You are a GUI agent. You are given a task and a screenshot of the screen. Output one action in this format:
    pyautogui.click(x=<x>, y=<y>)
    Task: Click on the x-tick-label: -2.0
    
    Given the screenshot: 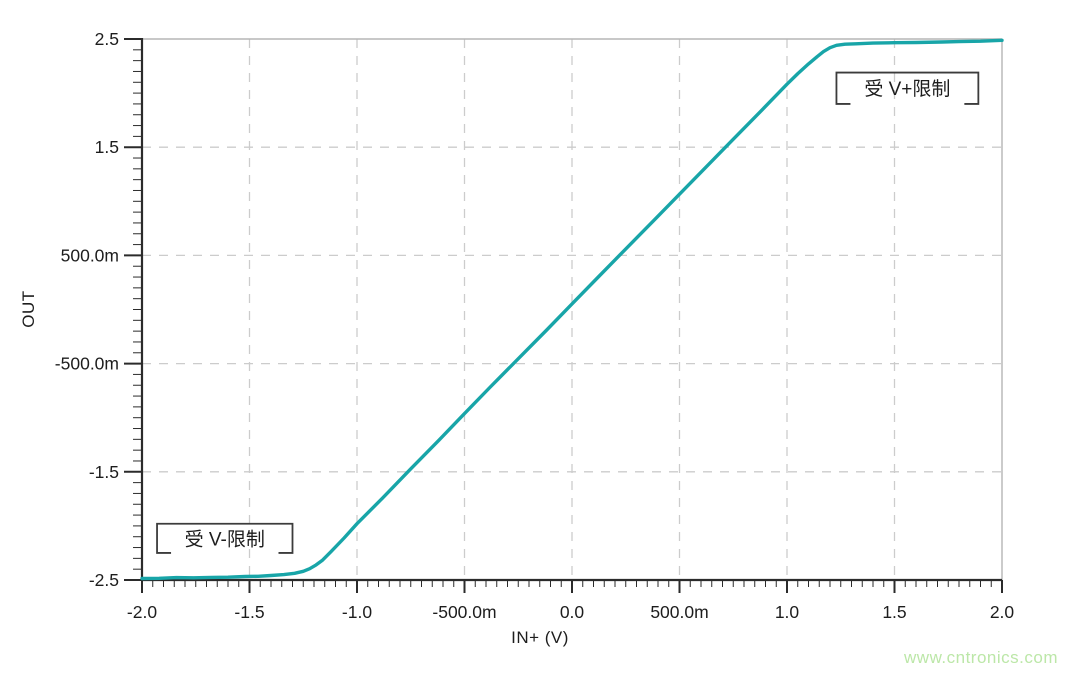 What is the action you would take?
    pyautogui.click(x=142, y=612)
    